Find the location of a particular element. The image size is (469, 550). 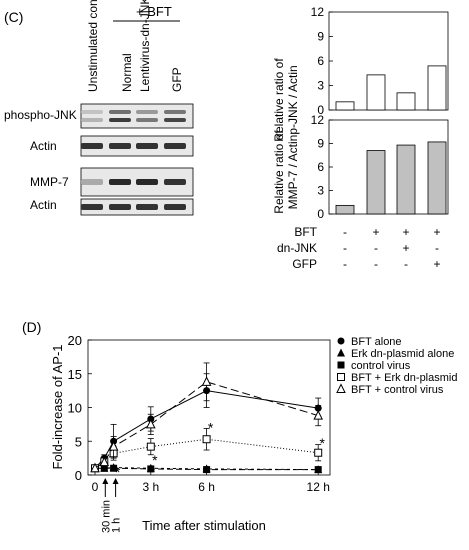

line-ytick-label: 15 is located at coordinates (75, 374).